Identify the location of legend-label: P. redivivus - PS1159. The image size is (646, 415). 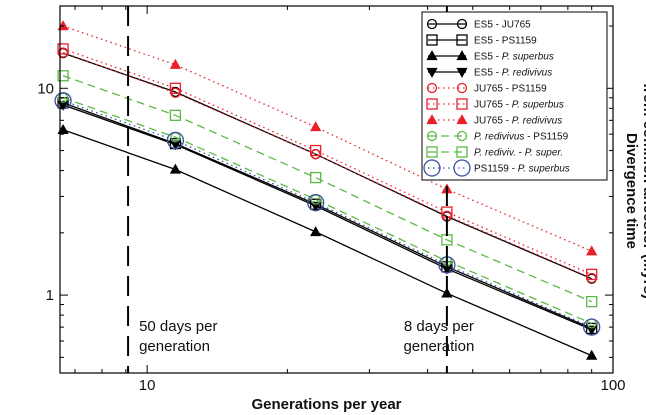
(521, 137).